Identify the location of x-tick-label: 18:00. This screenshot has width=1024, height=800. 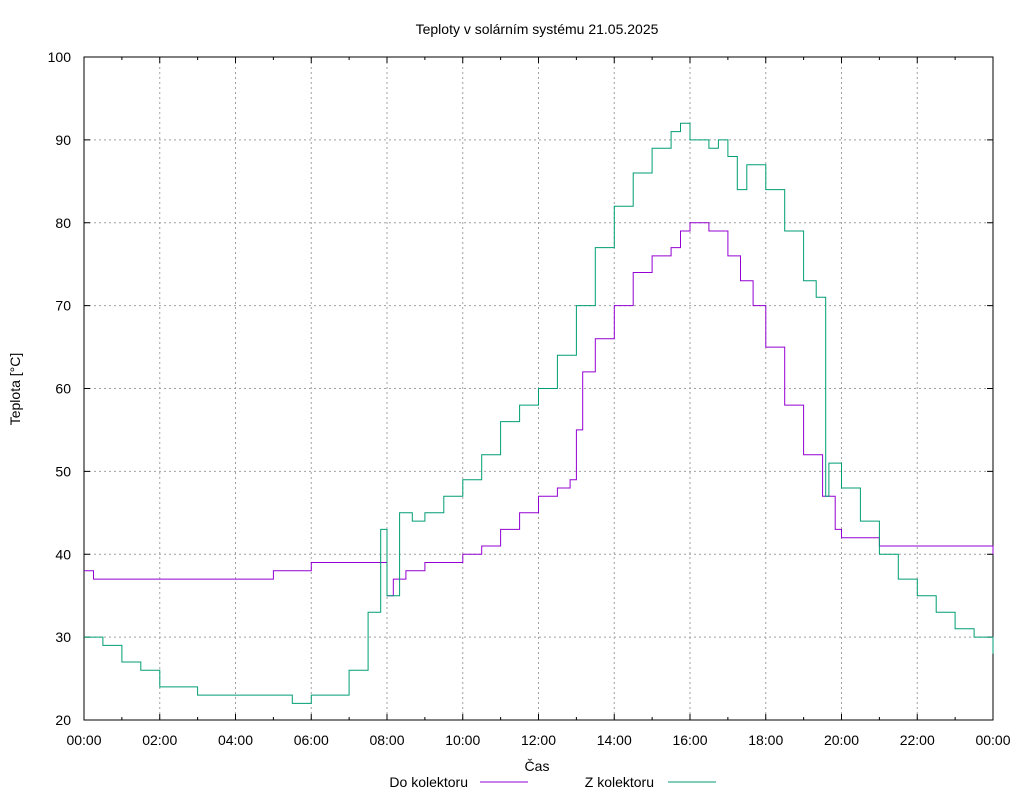
(765, 740).